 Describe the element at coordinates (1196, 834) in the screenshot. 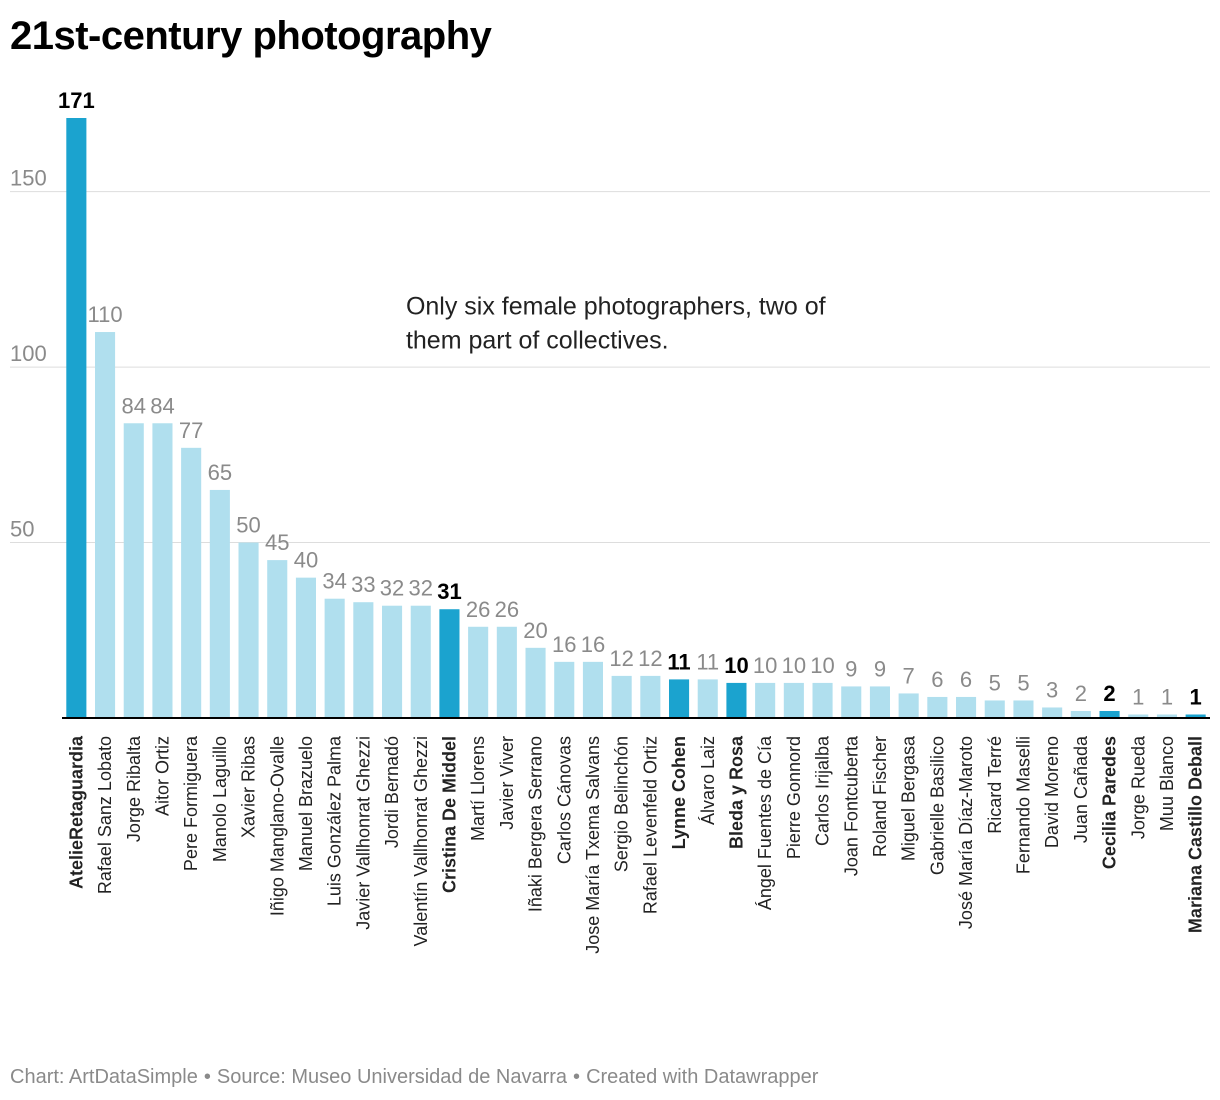

I see `category-label: Mariana Castillo Deball` at that location.